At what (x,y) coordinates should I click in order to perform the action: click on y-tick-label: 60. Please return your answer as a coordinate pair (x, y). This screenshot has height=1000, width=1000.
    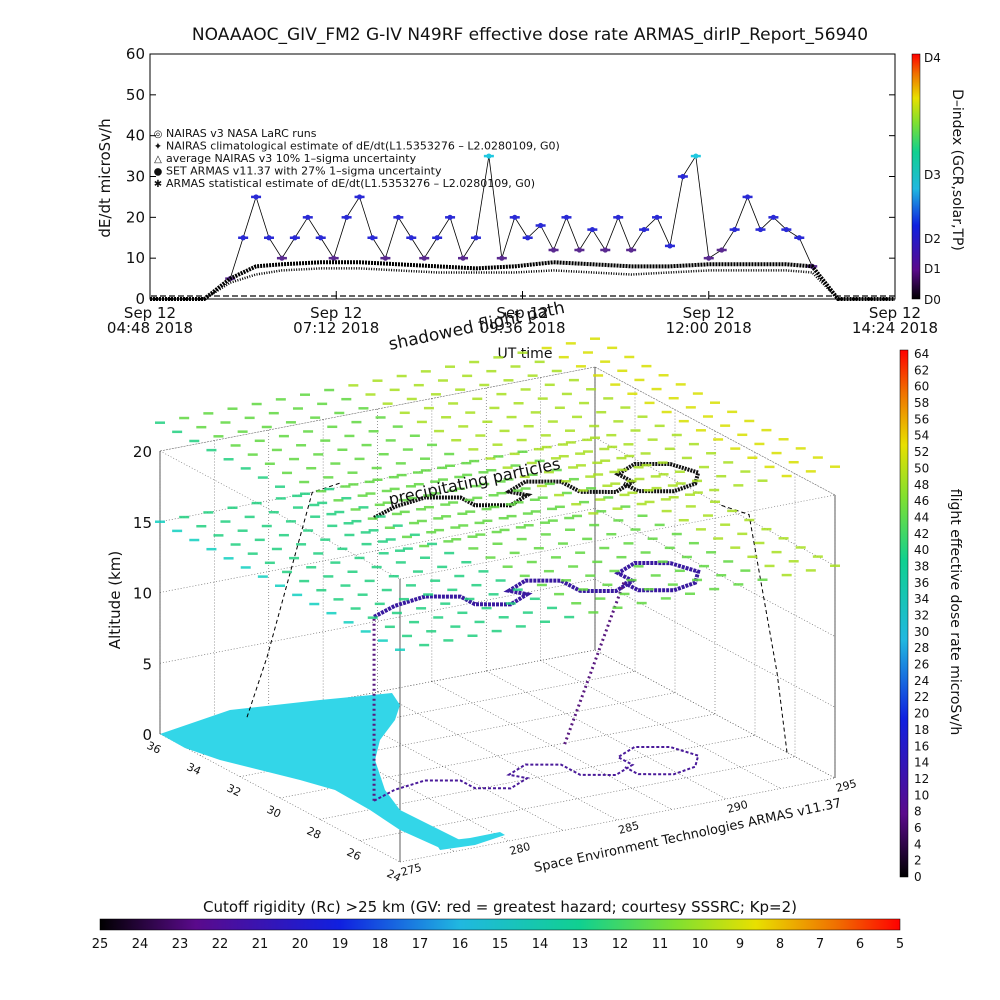
    Looking at the image, I should click on (135, 54).